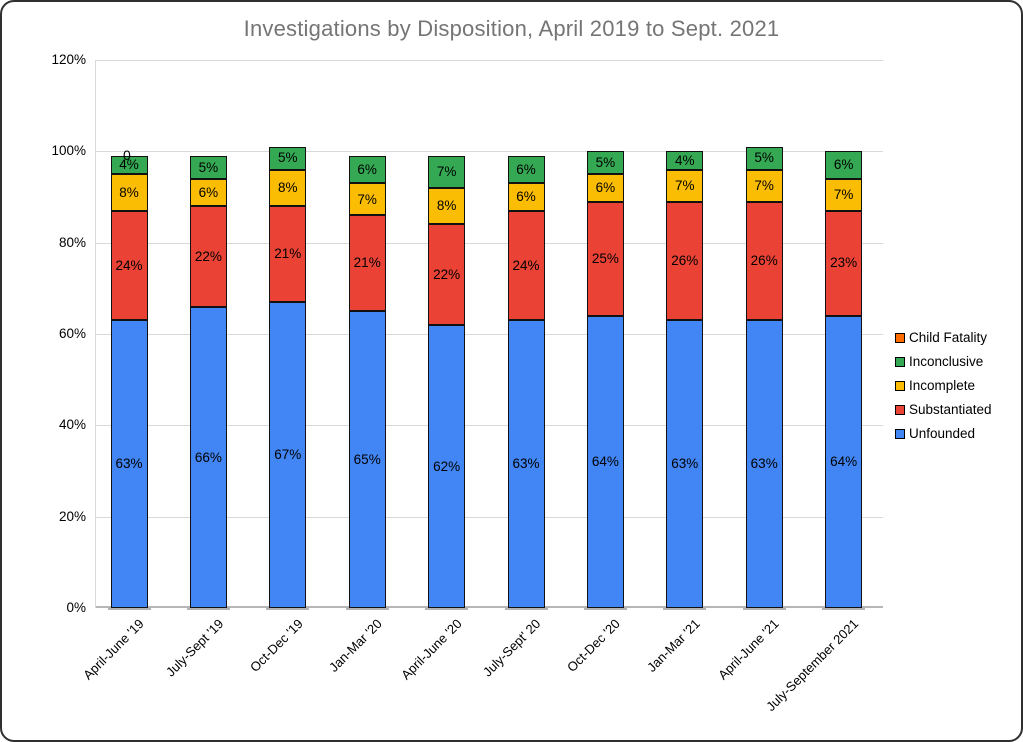  Describe the element at coordinates (431, 649) in the screenshot. I see `x-axis-tick-label: April-June '20` at that location.